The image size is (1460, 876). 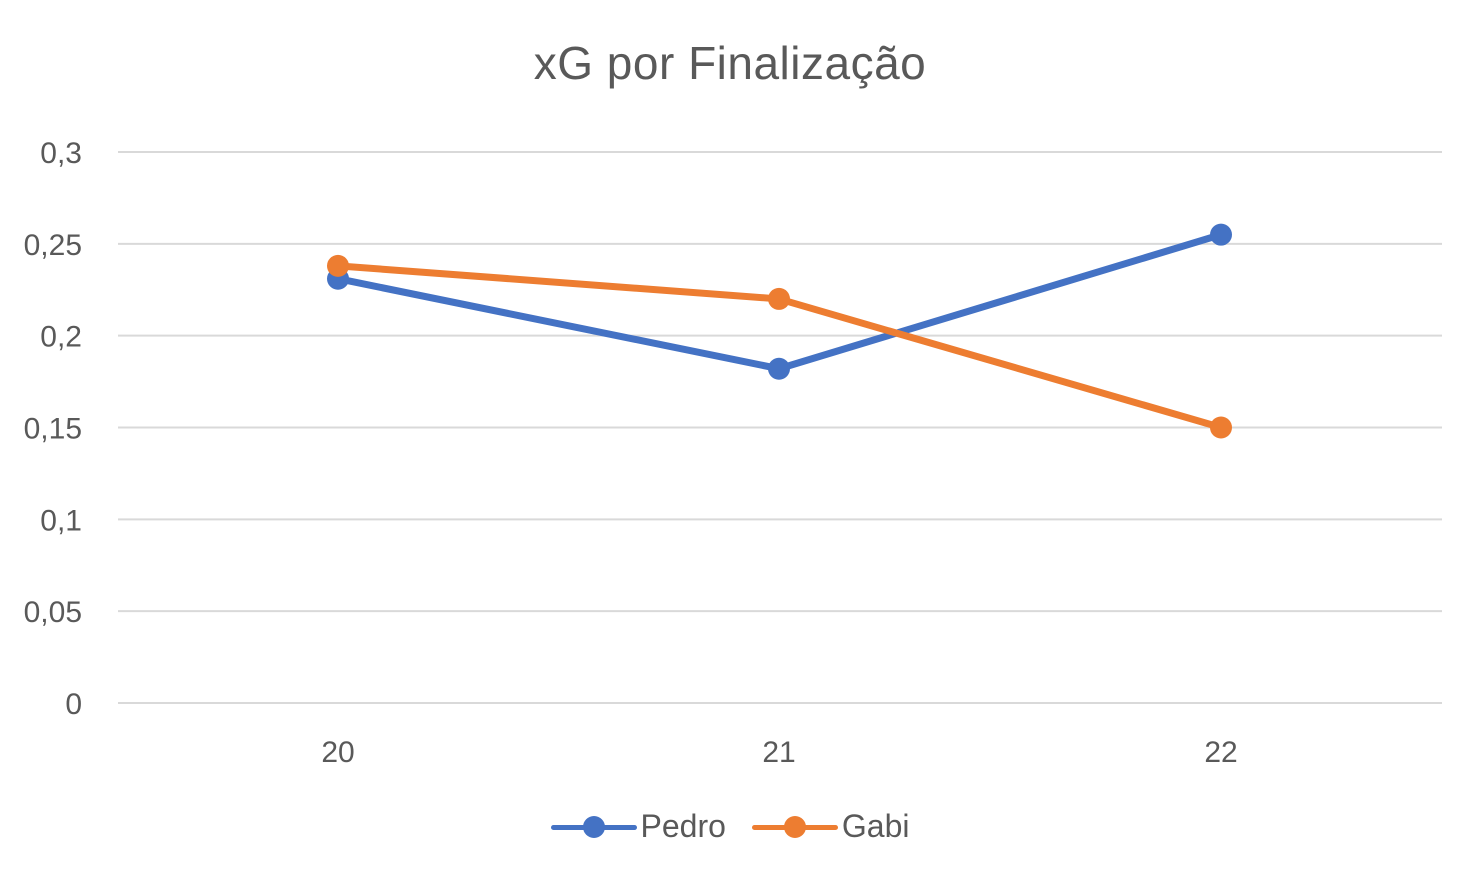 I want to click on x-axis-ticks: 20 21 22, so click(x=779, y=752).